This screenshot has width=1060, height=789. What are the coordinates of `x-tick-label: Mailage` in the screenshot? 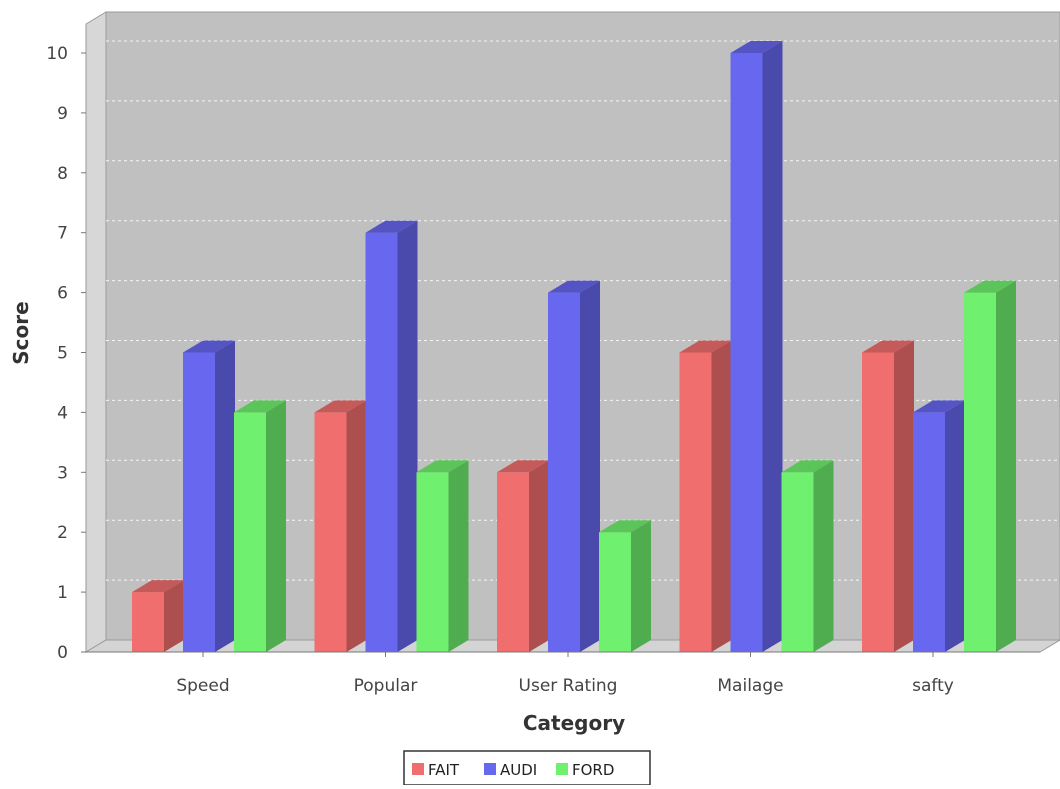 It's located at (750, 686).